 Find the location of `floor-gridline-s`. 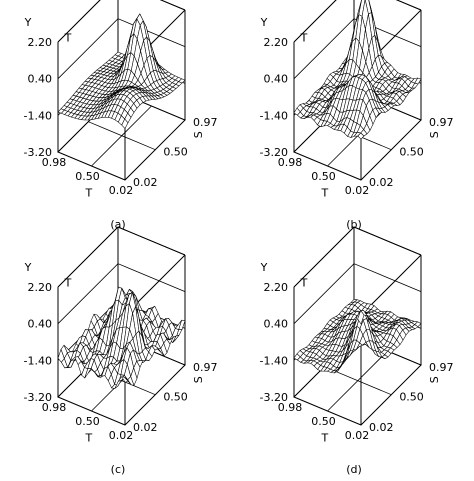

floor-gridline-s is located at coordinates (122, 136).